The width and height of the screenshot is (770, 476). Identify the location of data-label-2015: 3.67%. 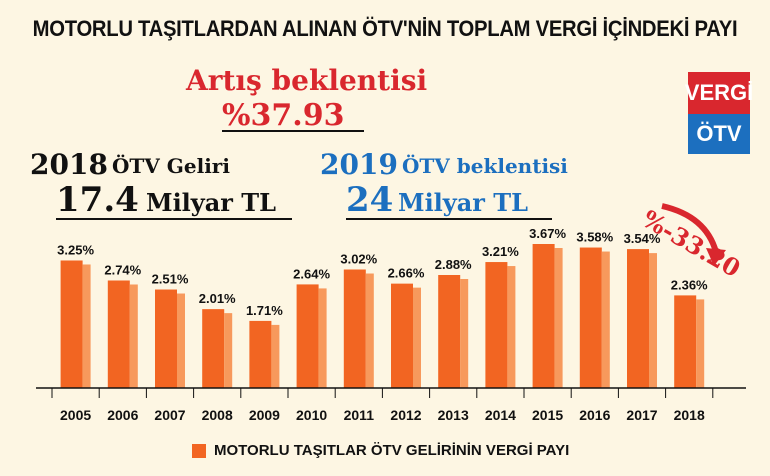
(547, 233).